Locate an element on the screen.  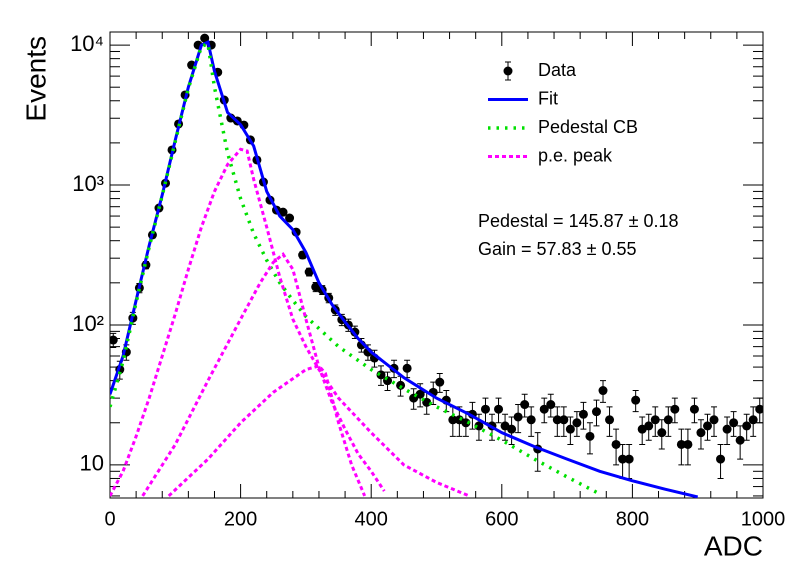
y-tick-label: 10 is located at coordinates (92, 463).